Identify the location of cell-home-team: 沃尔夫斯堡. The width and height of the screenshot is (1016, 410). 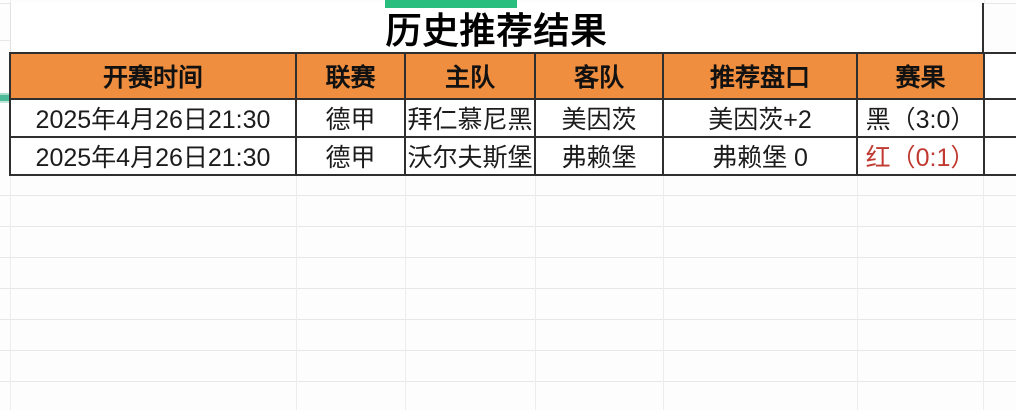
(470, 156).